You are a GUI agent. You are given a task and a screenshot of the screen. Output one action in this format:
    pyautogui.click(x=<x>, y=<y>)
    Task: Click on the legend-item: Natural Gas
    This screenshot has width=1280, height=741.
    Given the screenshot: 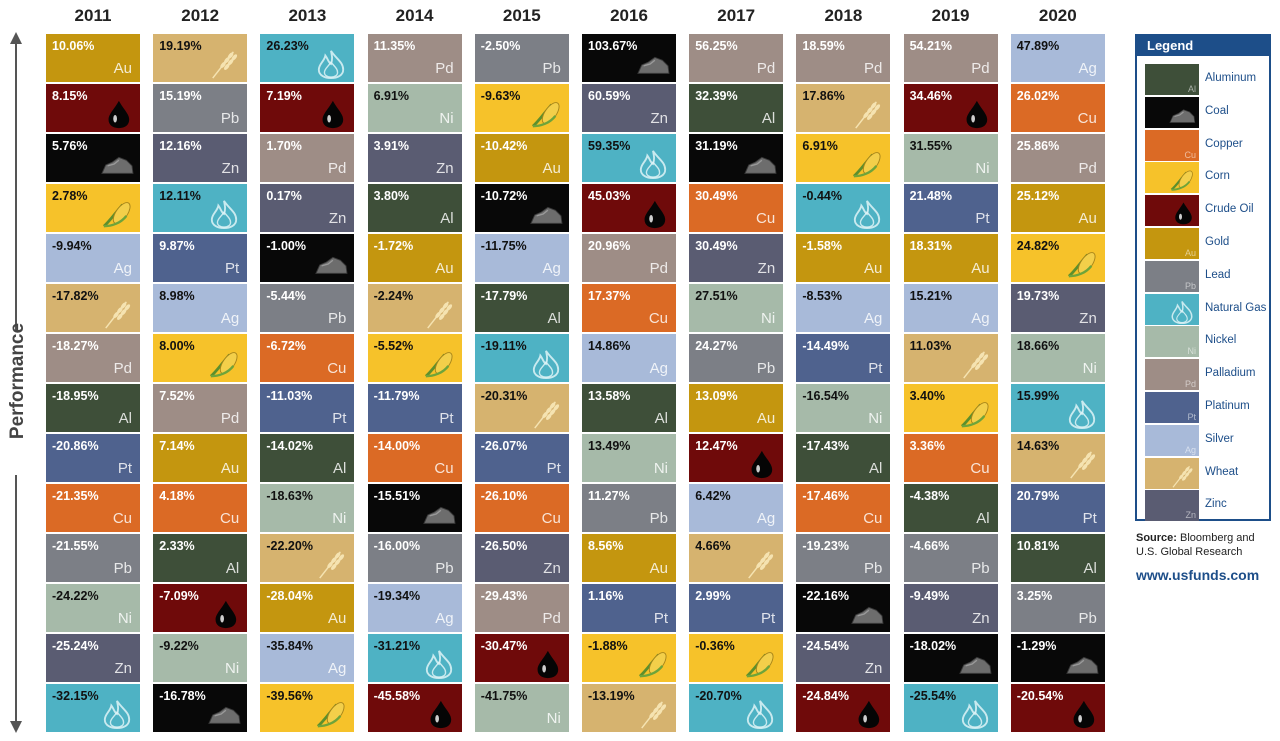 What is the action you would take?
    pyautogui.click(x=1207, y=310)
    